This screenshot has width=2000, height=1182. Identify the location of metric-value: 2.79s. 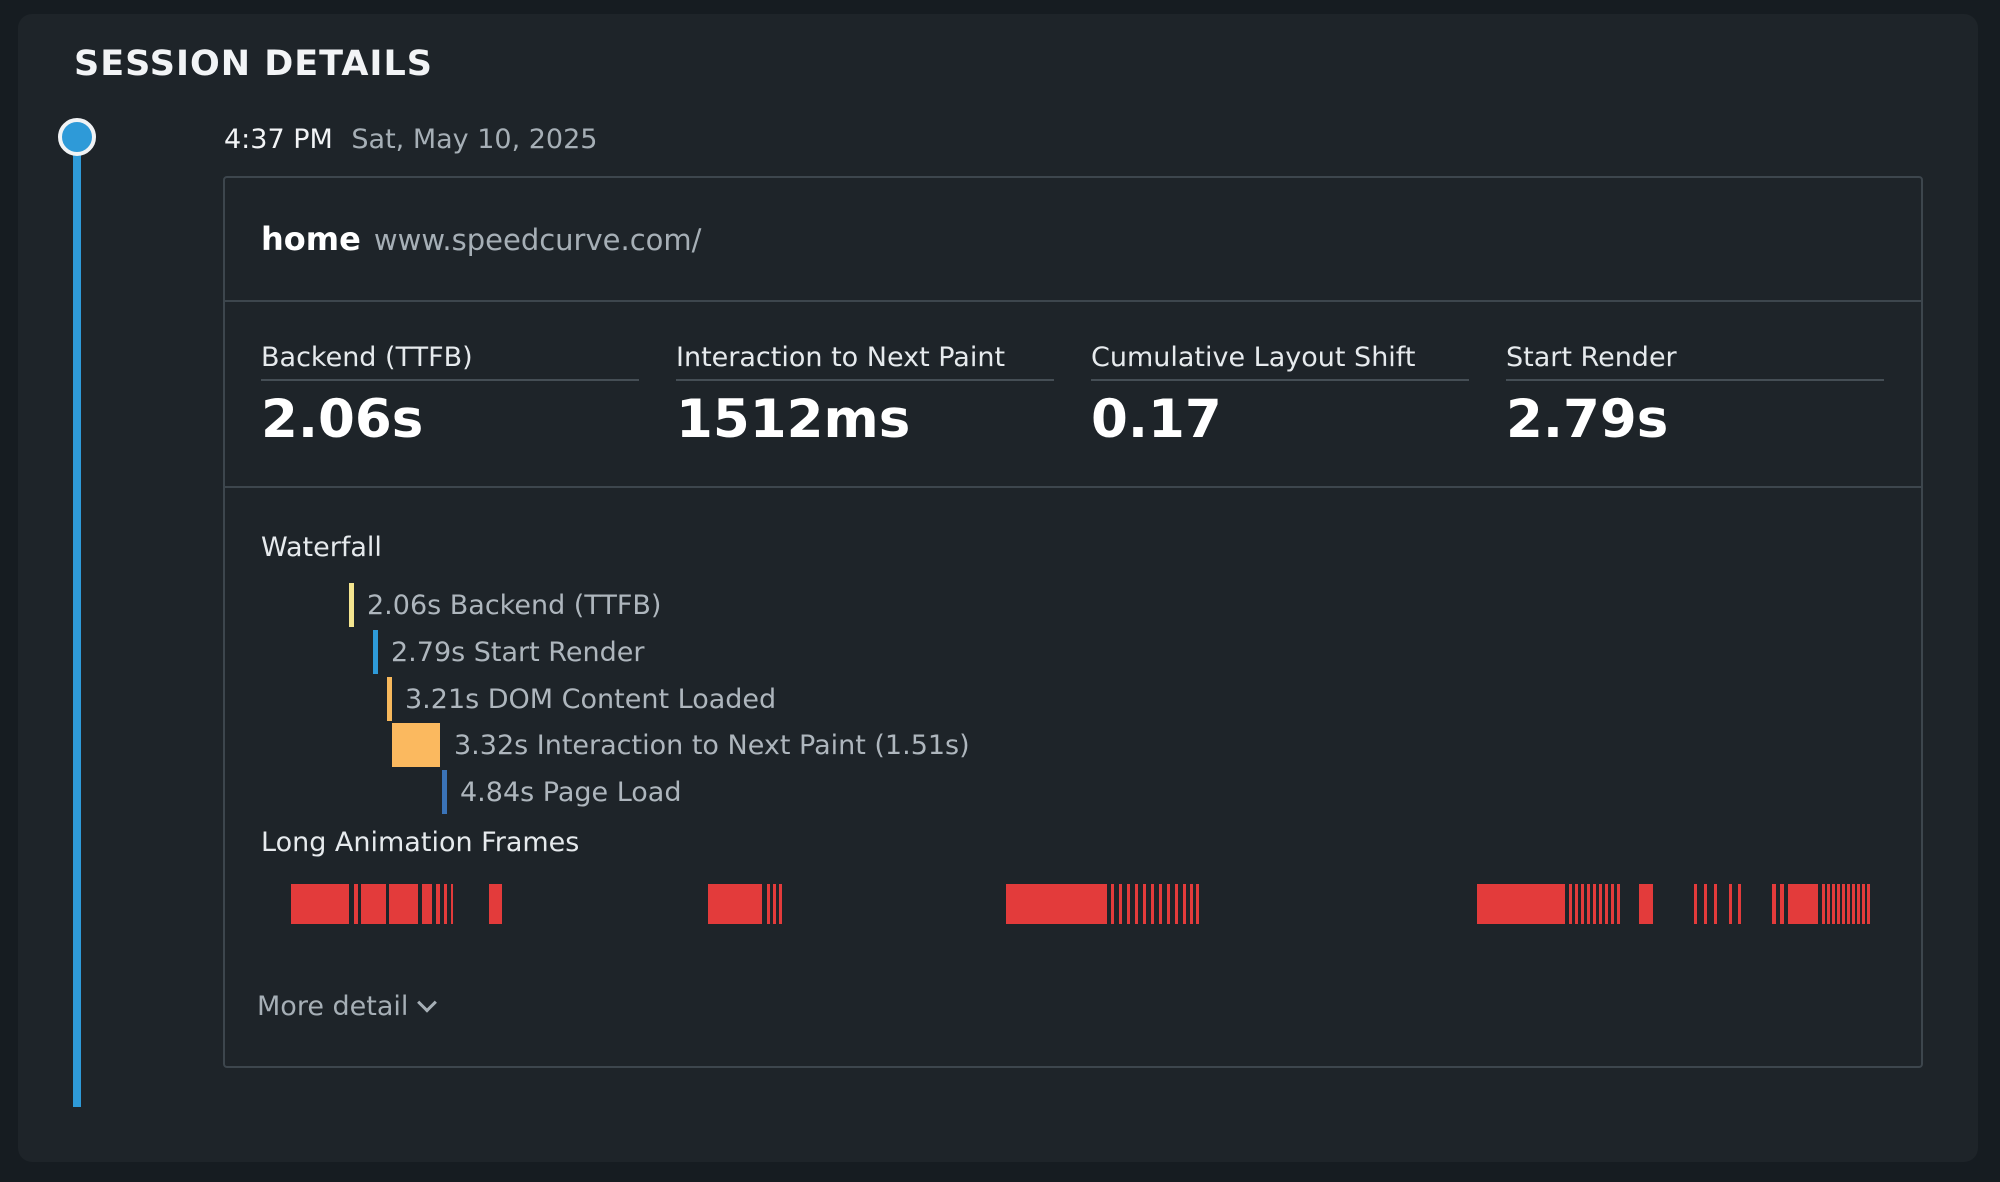
(1587, 419).